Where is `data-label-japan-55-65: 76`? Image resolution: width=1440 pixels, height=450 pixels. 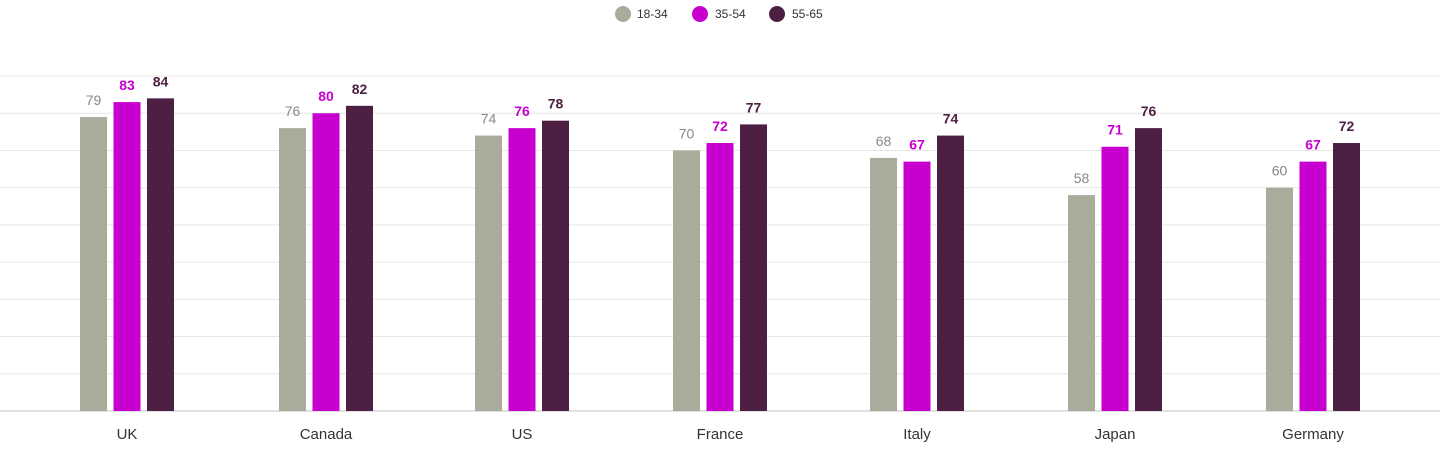 data-label-japan-55-65: 76 is located at coordinates (1149, 111).